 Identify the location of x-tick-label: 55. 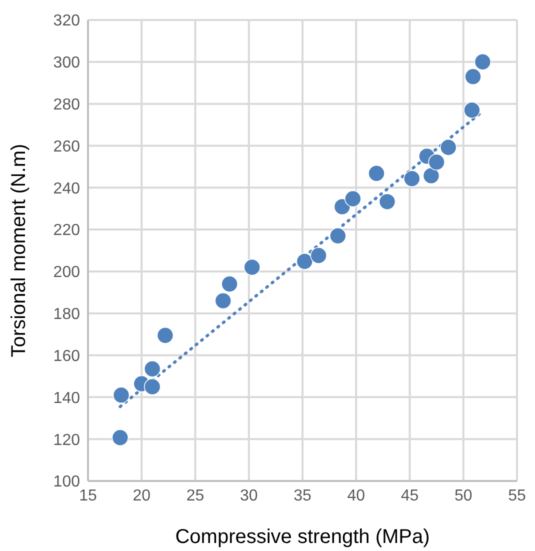
(517, 495).